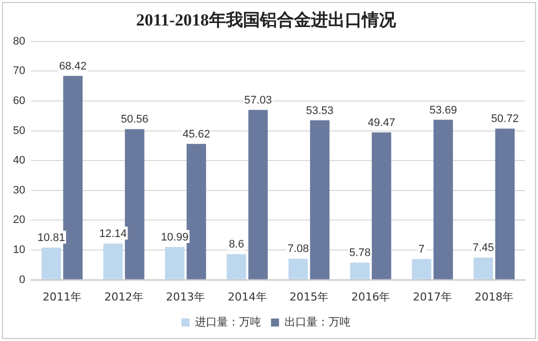 The height and width of the screenshot is (341, 538). Describe the element at coordinates (432, 297) in the screenshot. I see `x-tick-label: 2017年` at that location.